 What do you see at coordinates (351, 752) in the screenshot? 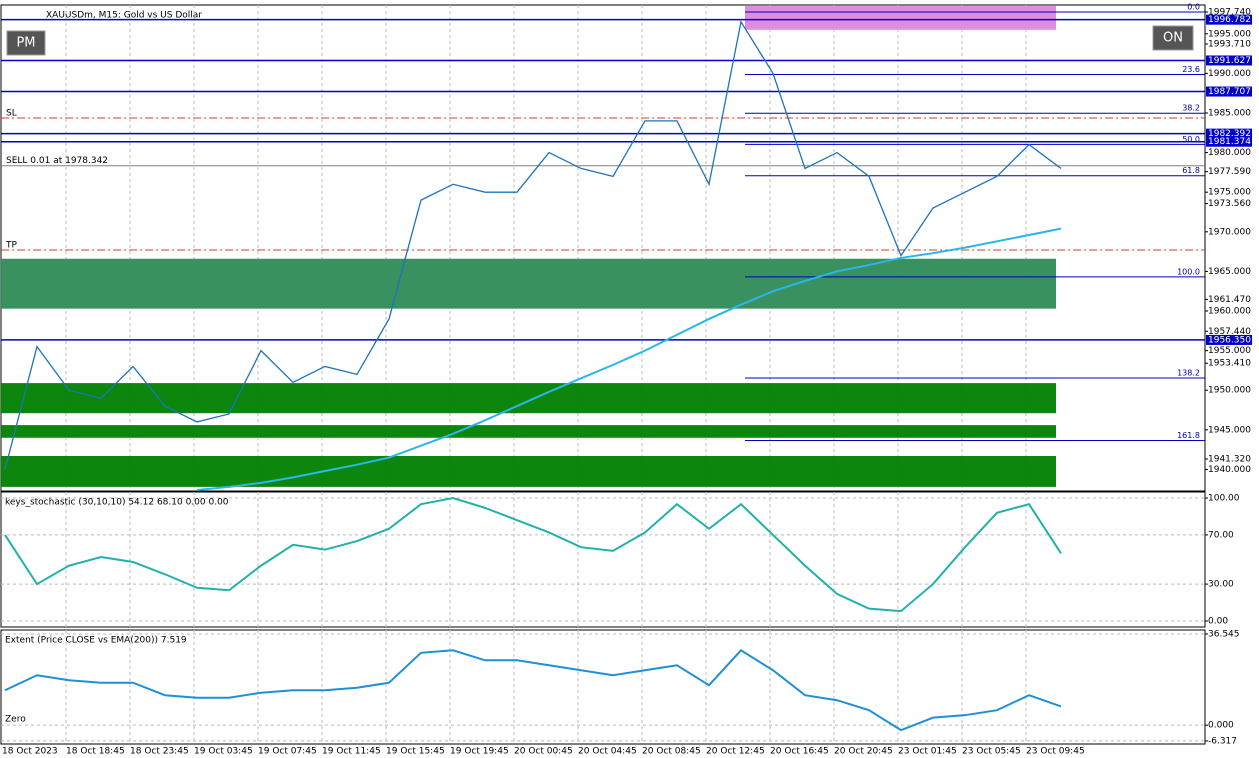
I see `x-tick-label: 19 Oct 11:45` at bounding box center [351, 752].